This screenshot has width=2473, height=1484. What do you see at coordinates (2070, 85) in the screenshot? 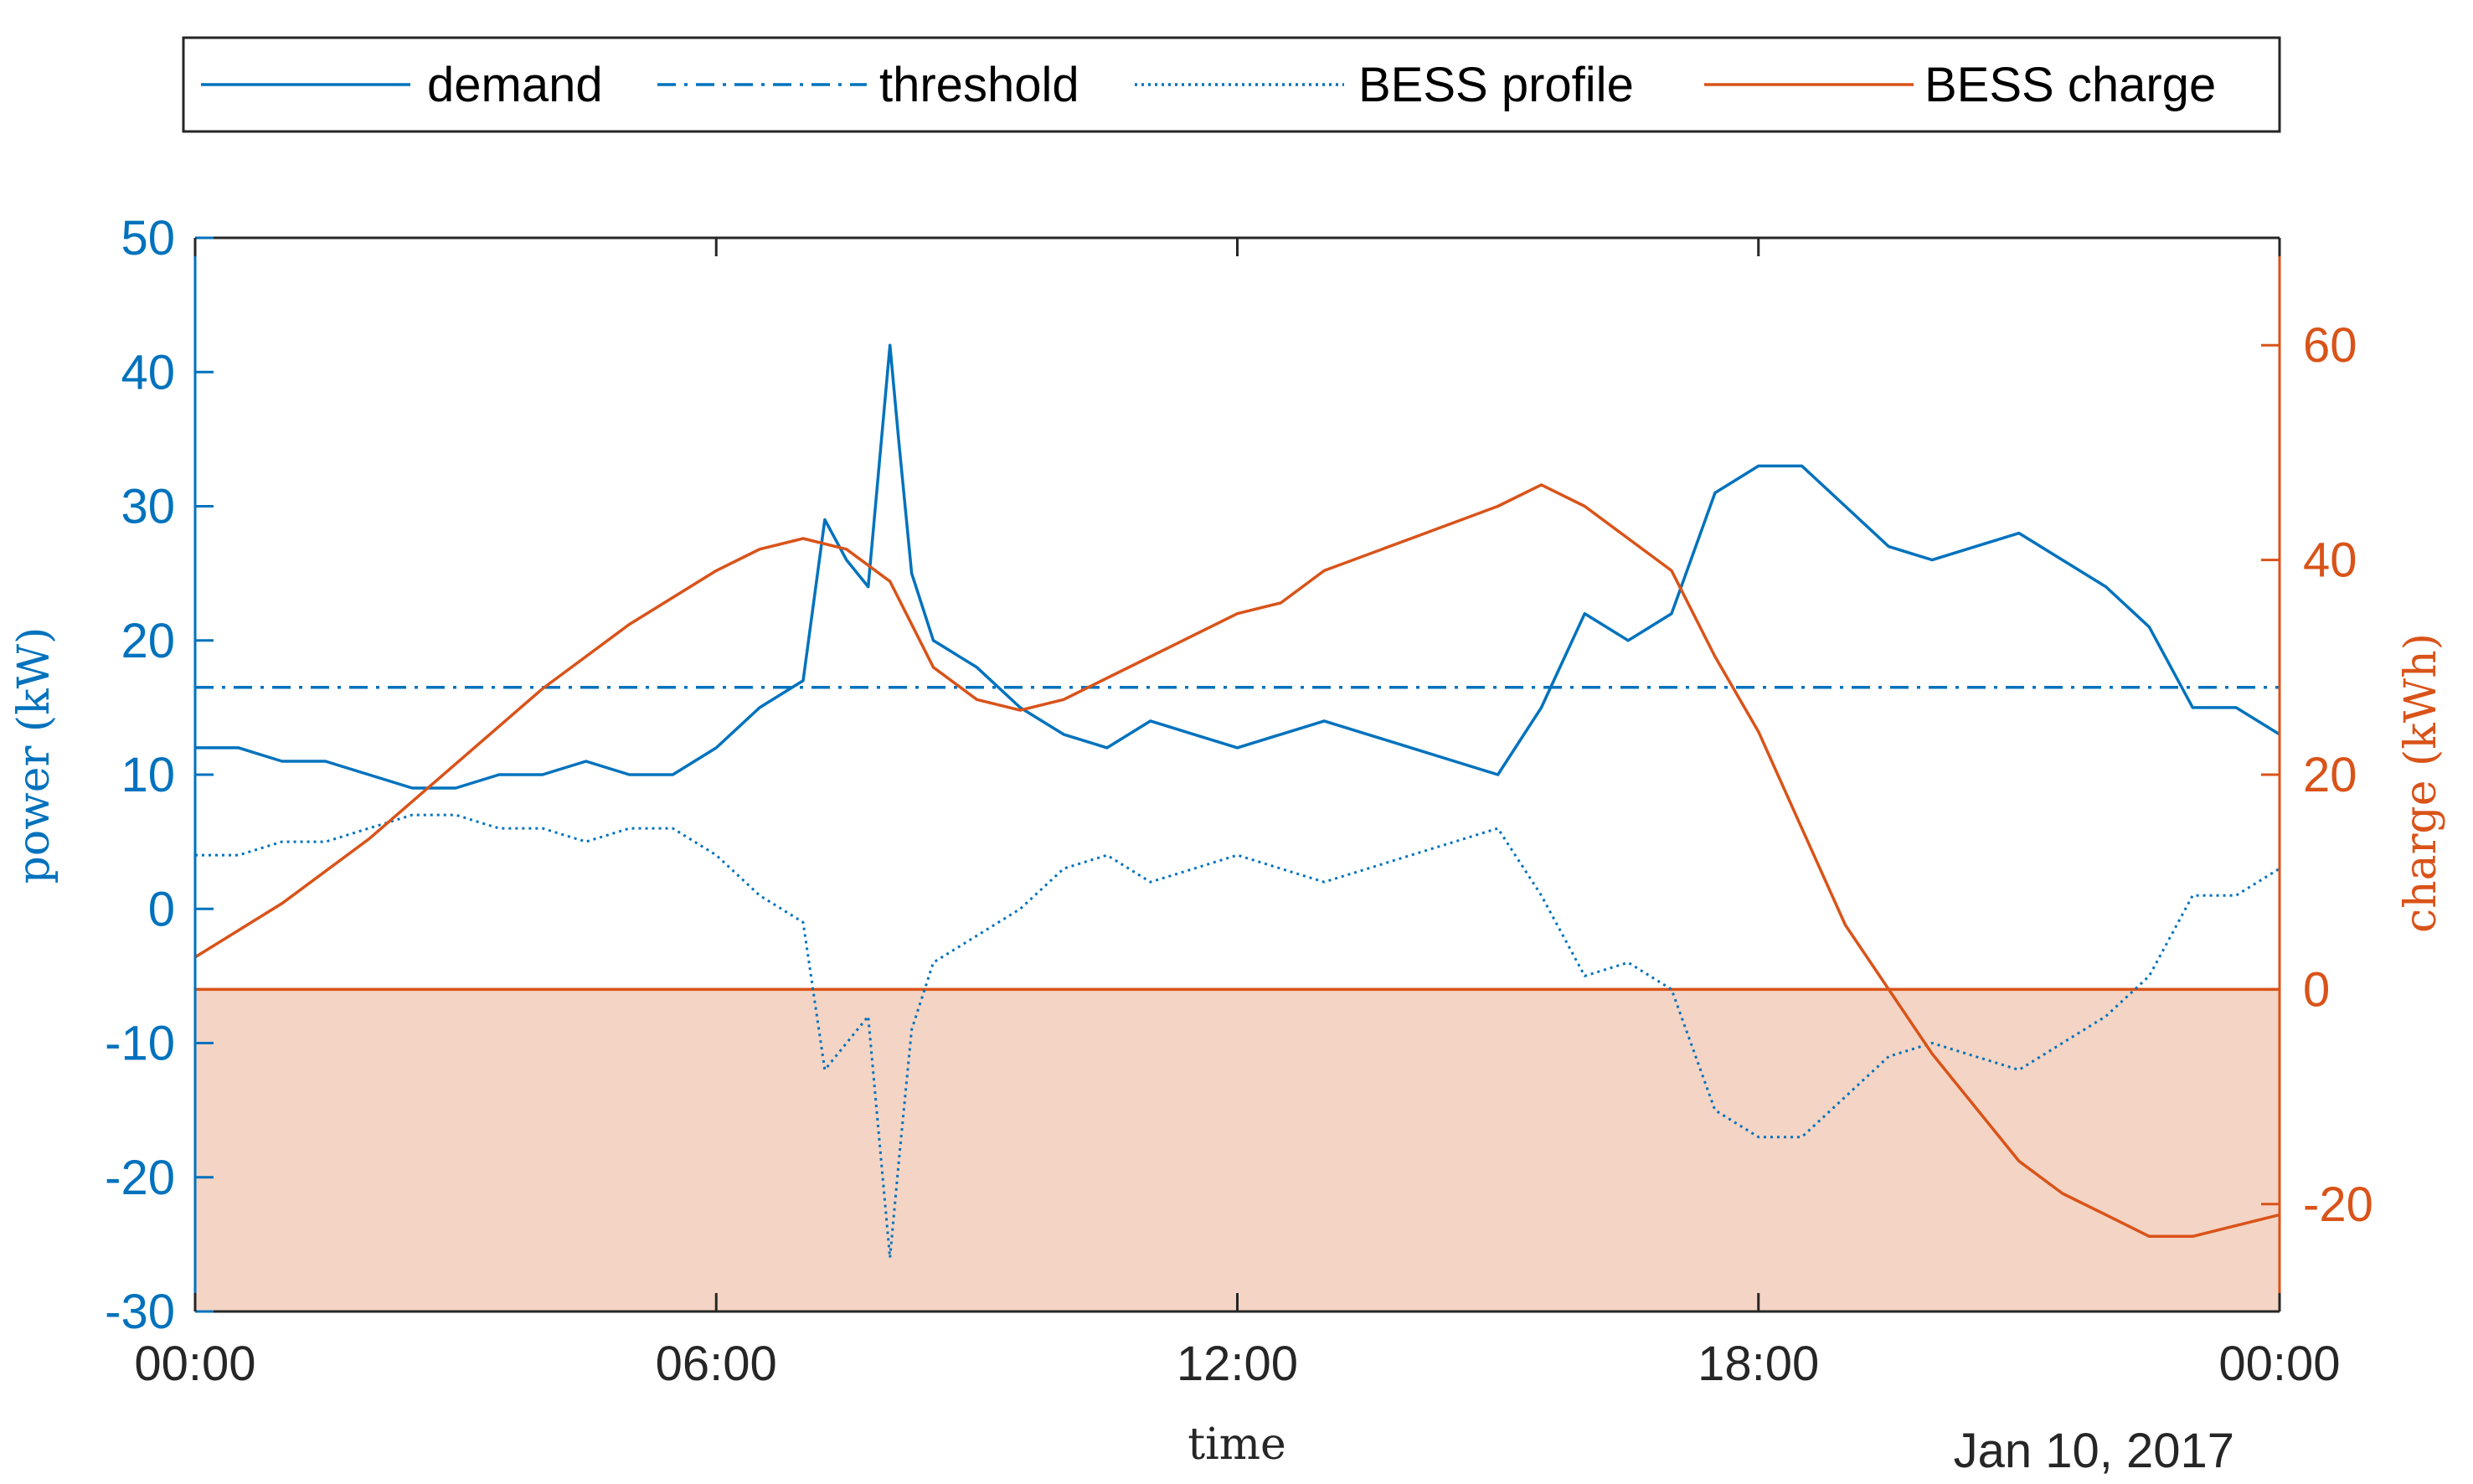
I see `legend-label-bess-charge: BESS charge` at bounding box center [2070, 85].